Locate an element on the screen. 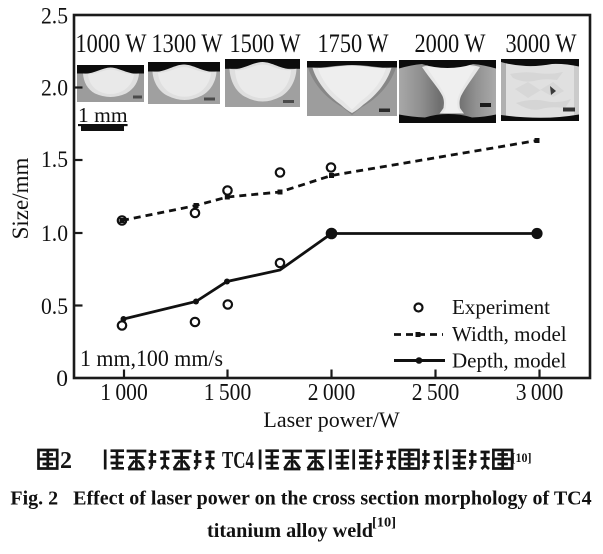 The width and height of the screenshot is (603, 554). svg-text: 2.5 is located at coordinates (54, 17).